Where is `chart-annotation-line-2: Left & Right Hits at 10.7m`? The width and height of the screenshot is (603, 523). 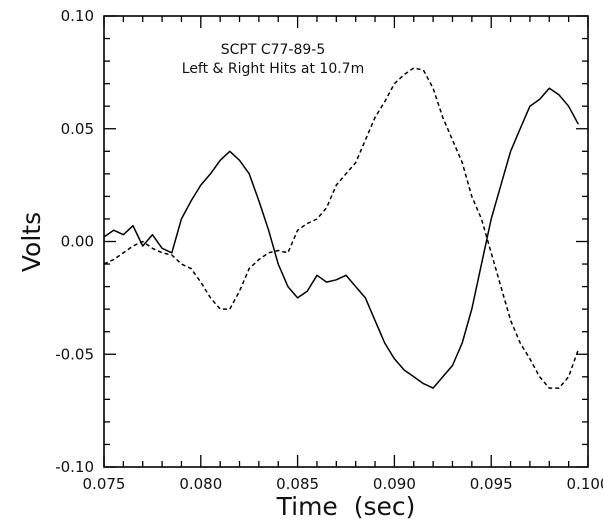 chart-annotation-line-2: Left & Right Hits at 10.7m is located at coordinates (273, 69).